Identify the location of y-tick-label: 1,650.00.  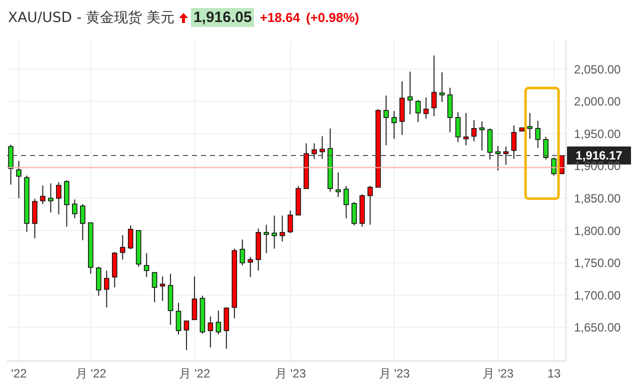
(598, 327).